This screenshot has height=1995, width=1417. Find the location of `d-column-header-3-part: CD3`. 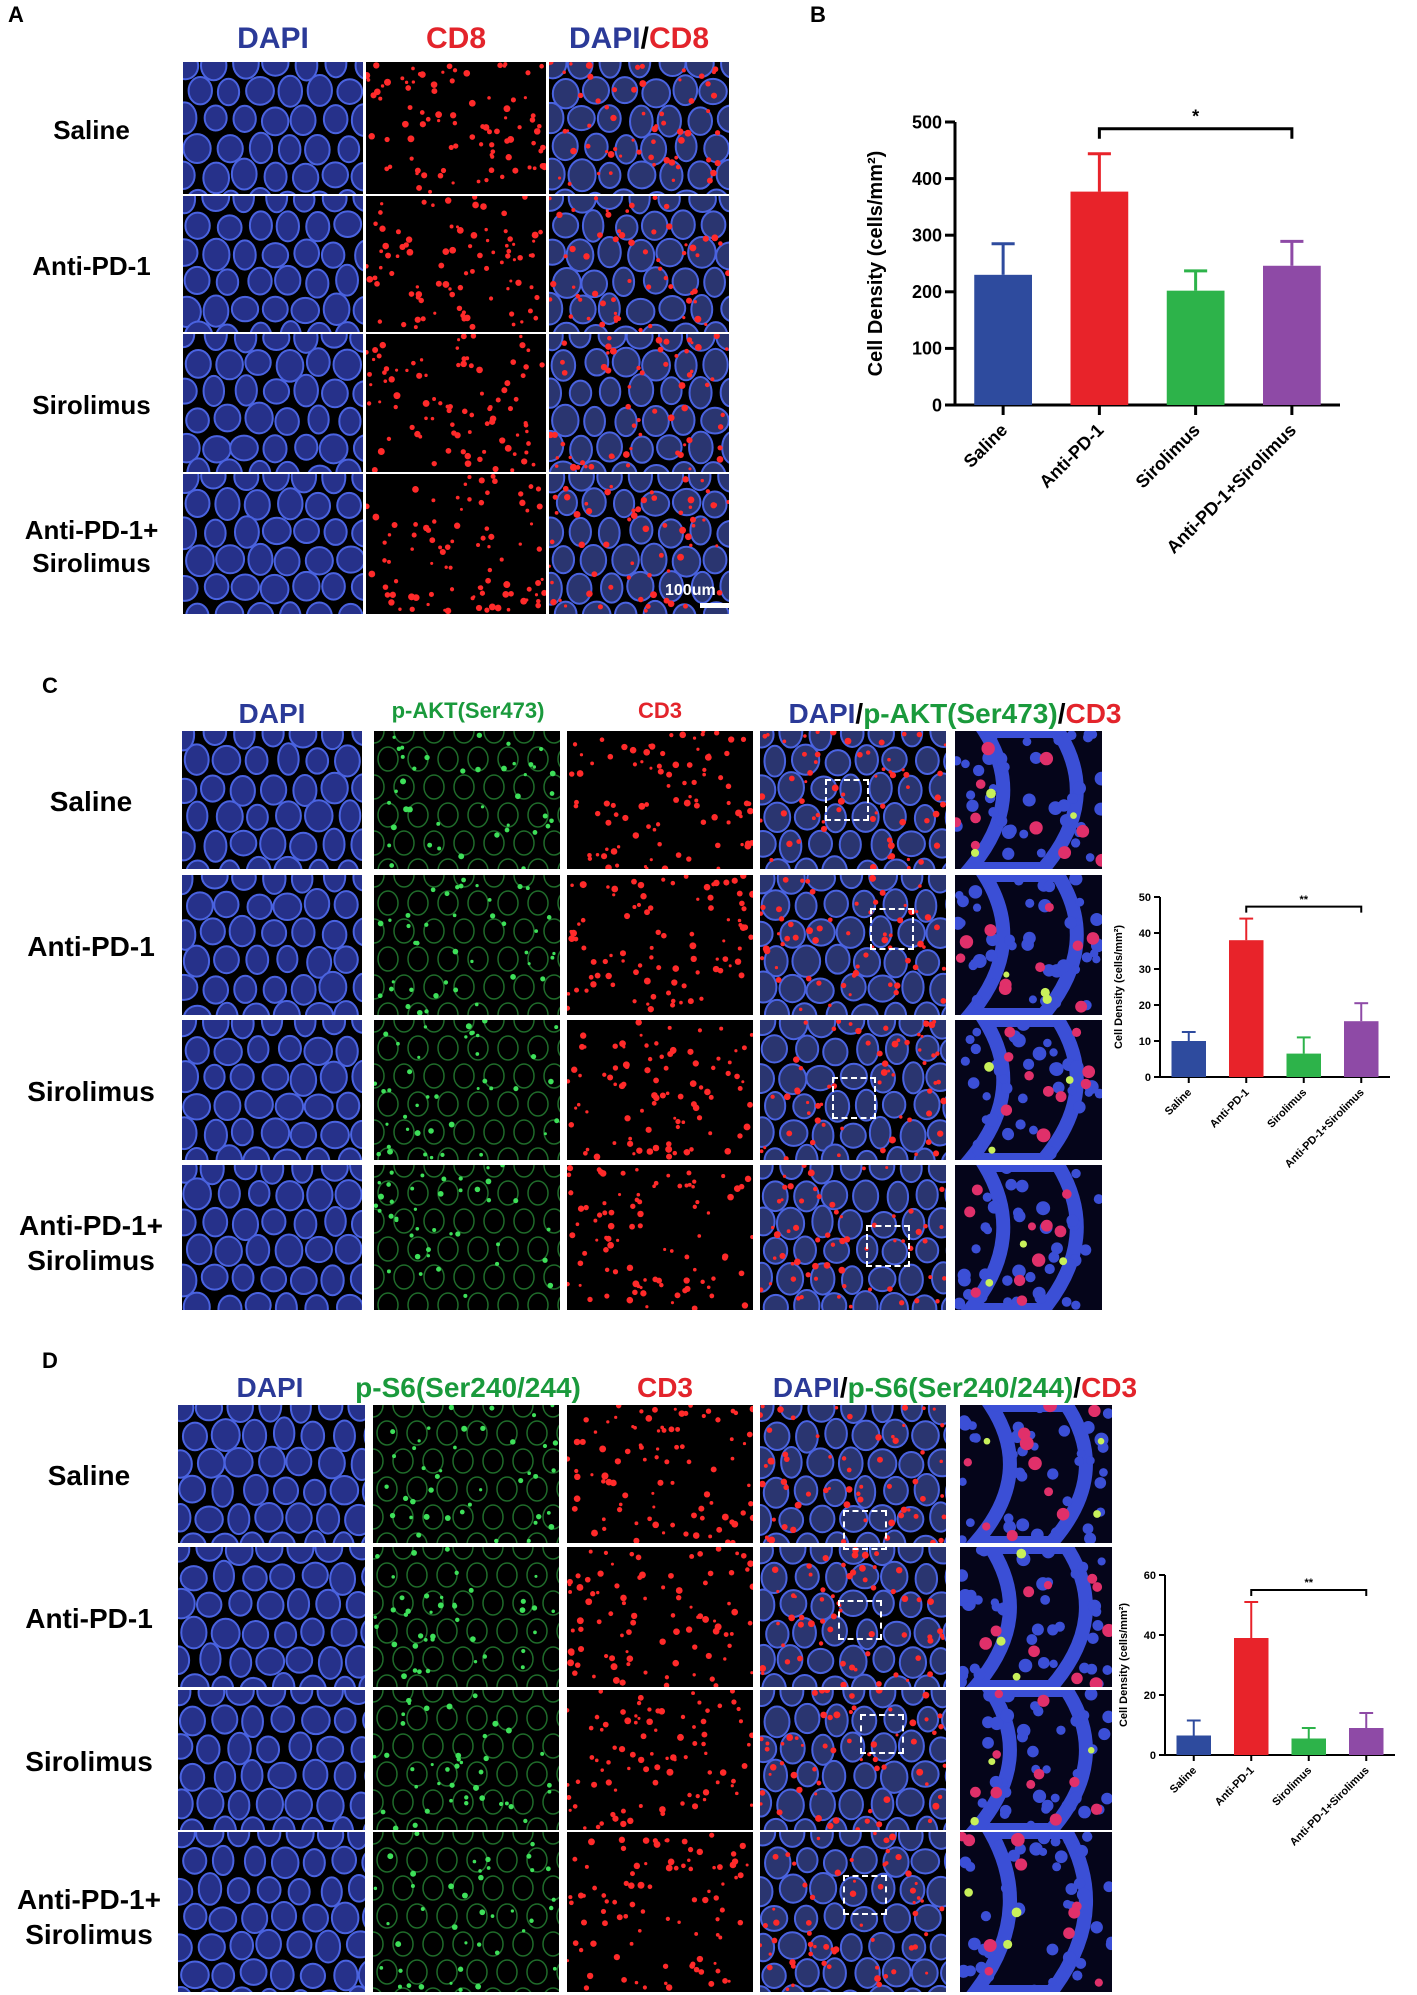

d-column-header-3-part: CD3 is located at coordinates (1109, 1387).